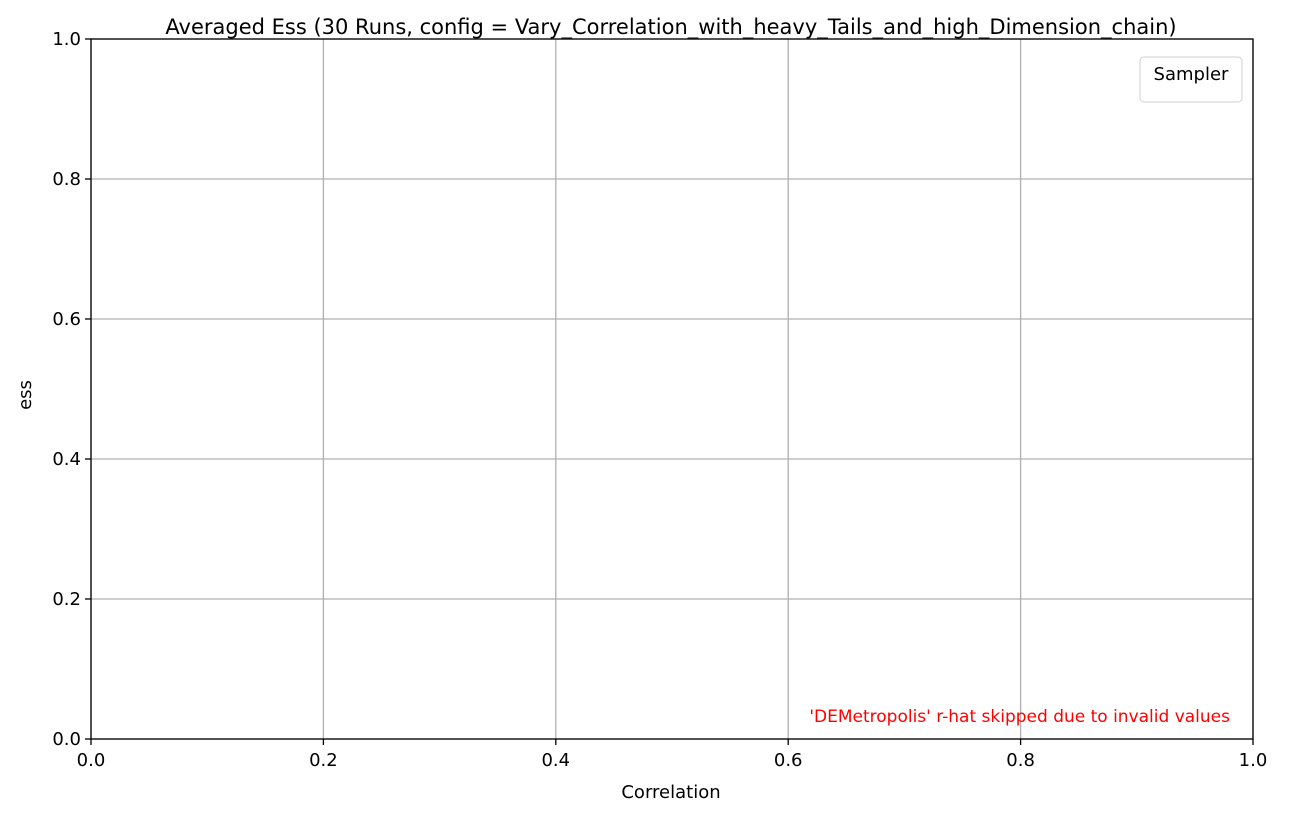 The width and height of the screenshot is (1290, 817). Describe the element at coordinates (91, 760) in the screenshot. I see `x-tick-label: 0.0` at that location.